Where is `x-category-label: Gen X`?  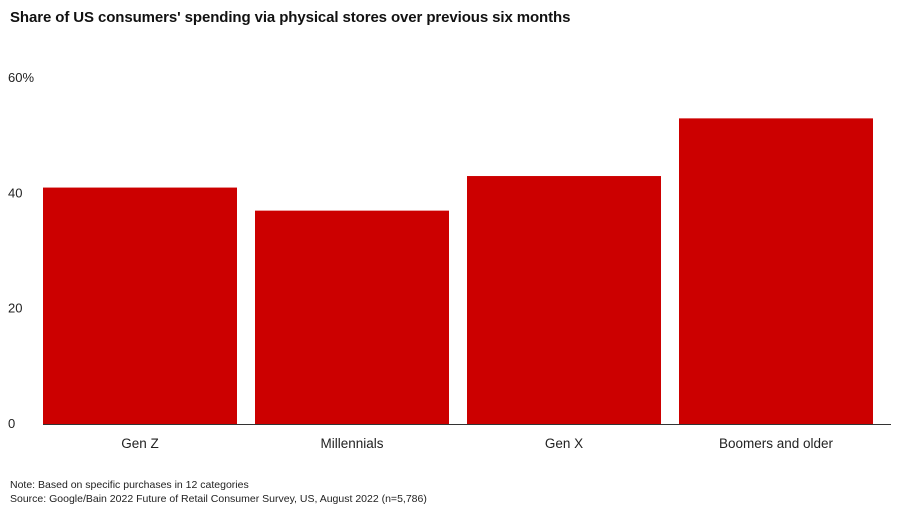
x-category-label: Gen X is located at coordinates (564, 443).